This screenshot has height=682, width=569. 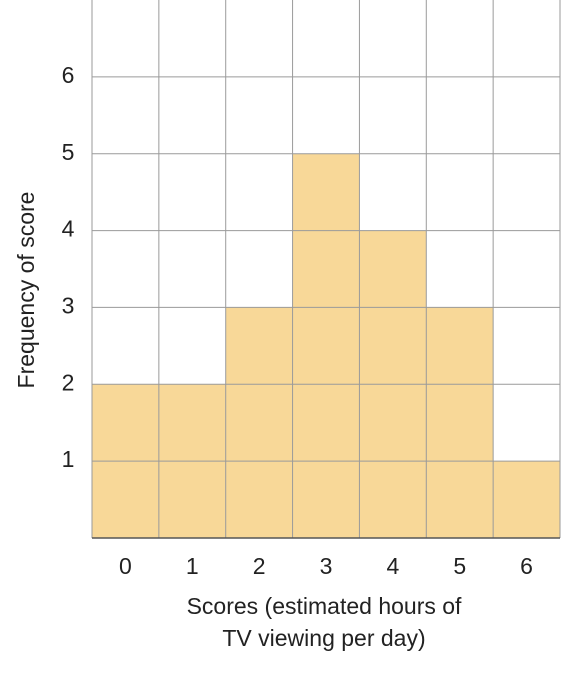 I want to click on x-axis-title: Scores (estimated hours of, so click(x=324, y=606).